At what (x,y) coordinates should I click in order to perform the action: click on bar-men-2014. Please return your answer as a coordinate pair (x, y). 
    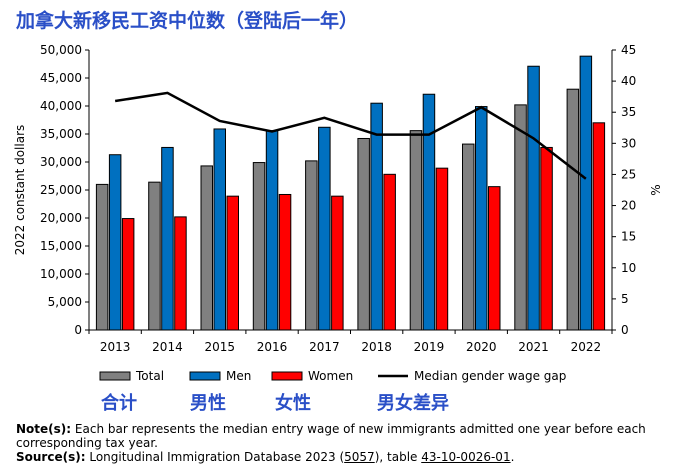
    Looking at the image, I should click on (167, 238).